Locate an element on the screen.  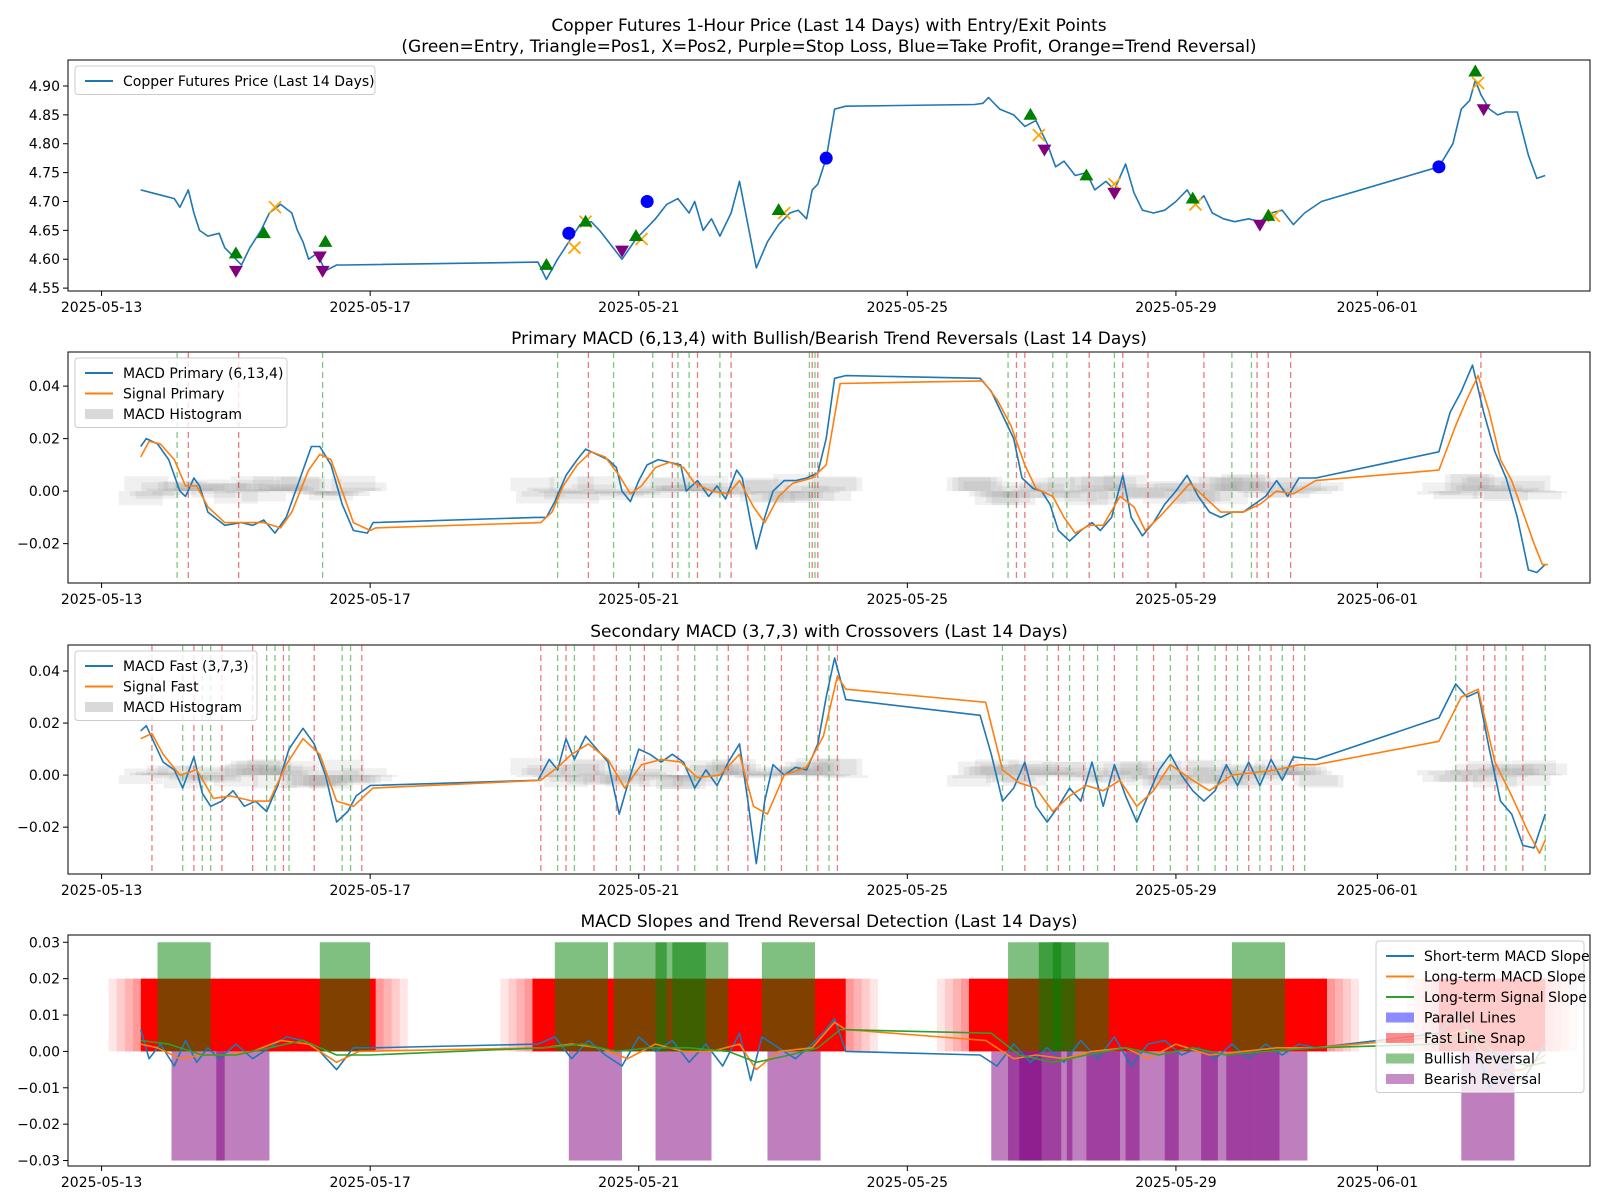
trend-reversal-marker is located at coordinates (275, 207).